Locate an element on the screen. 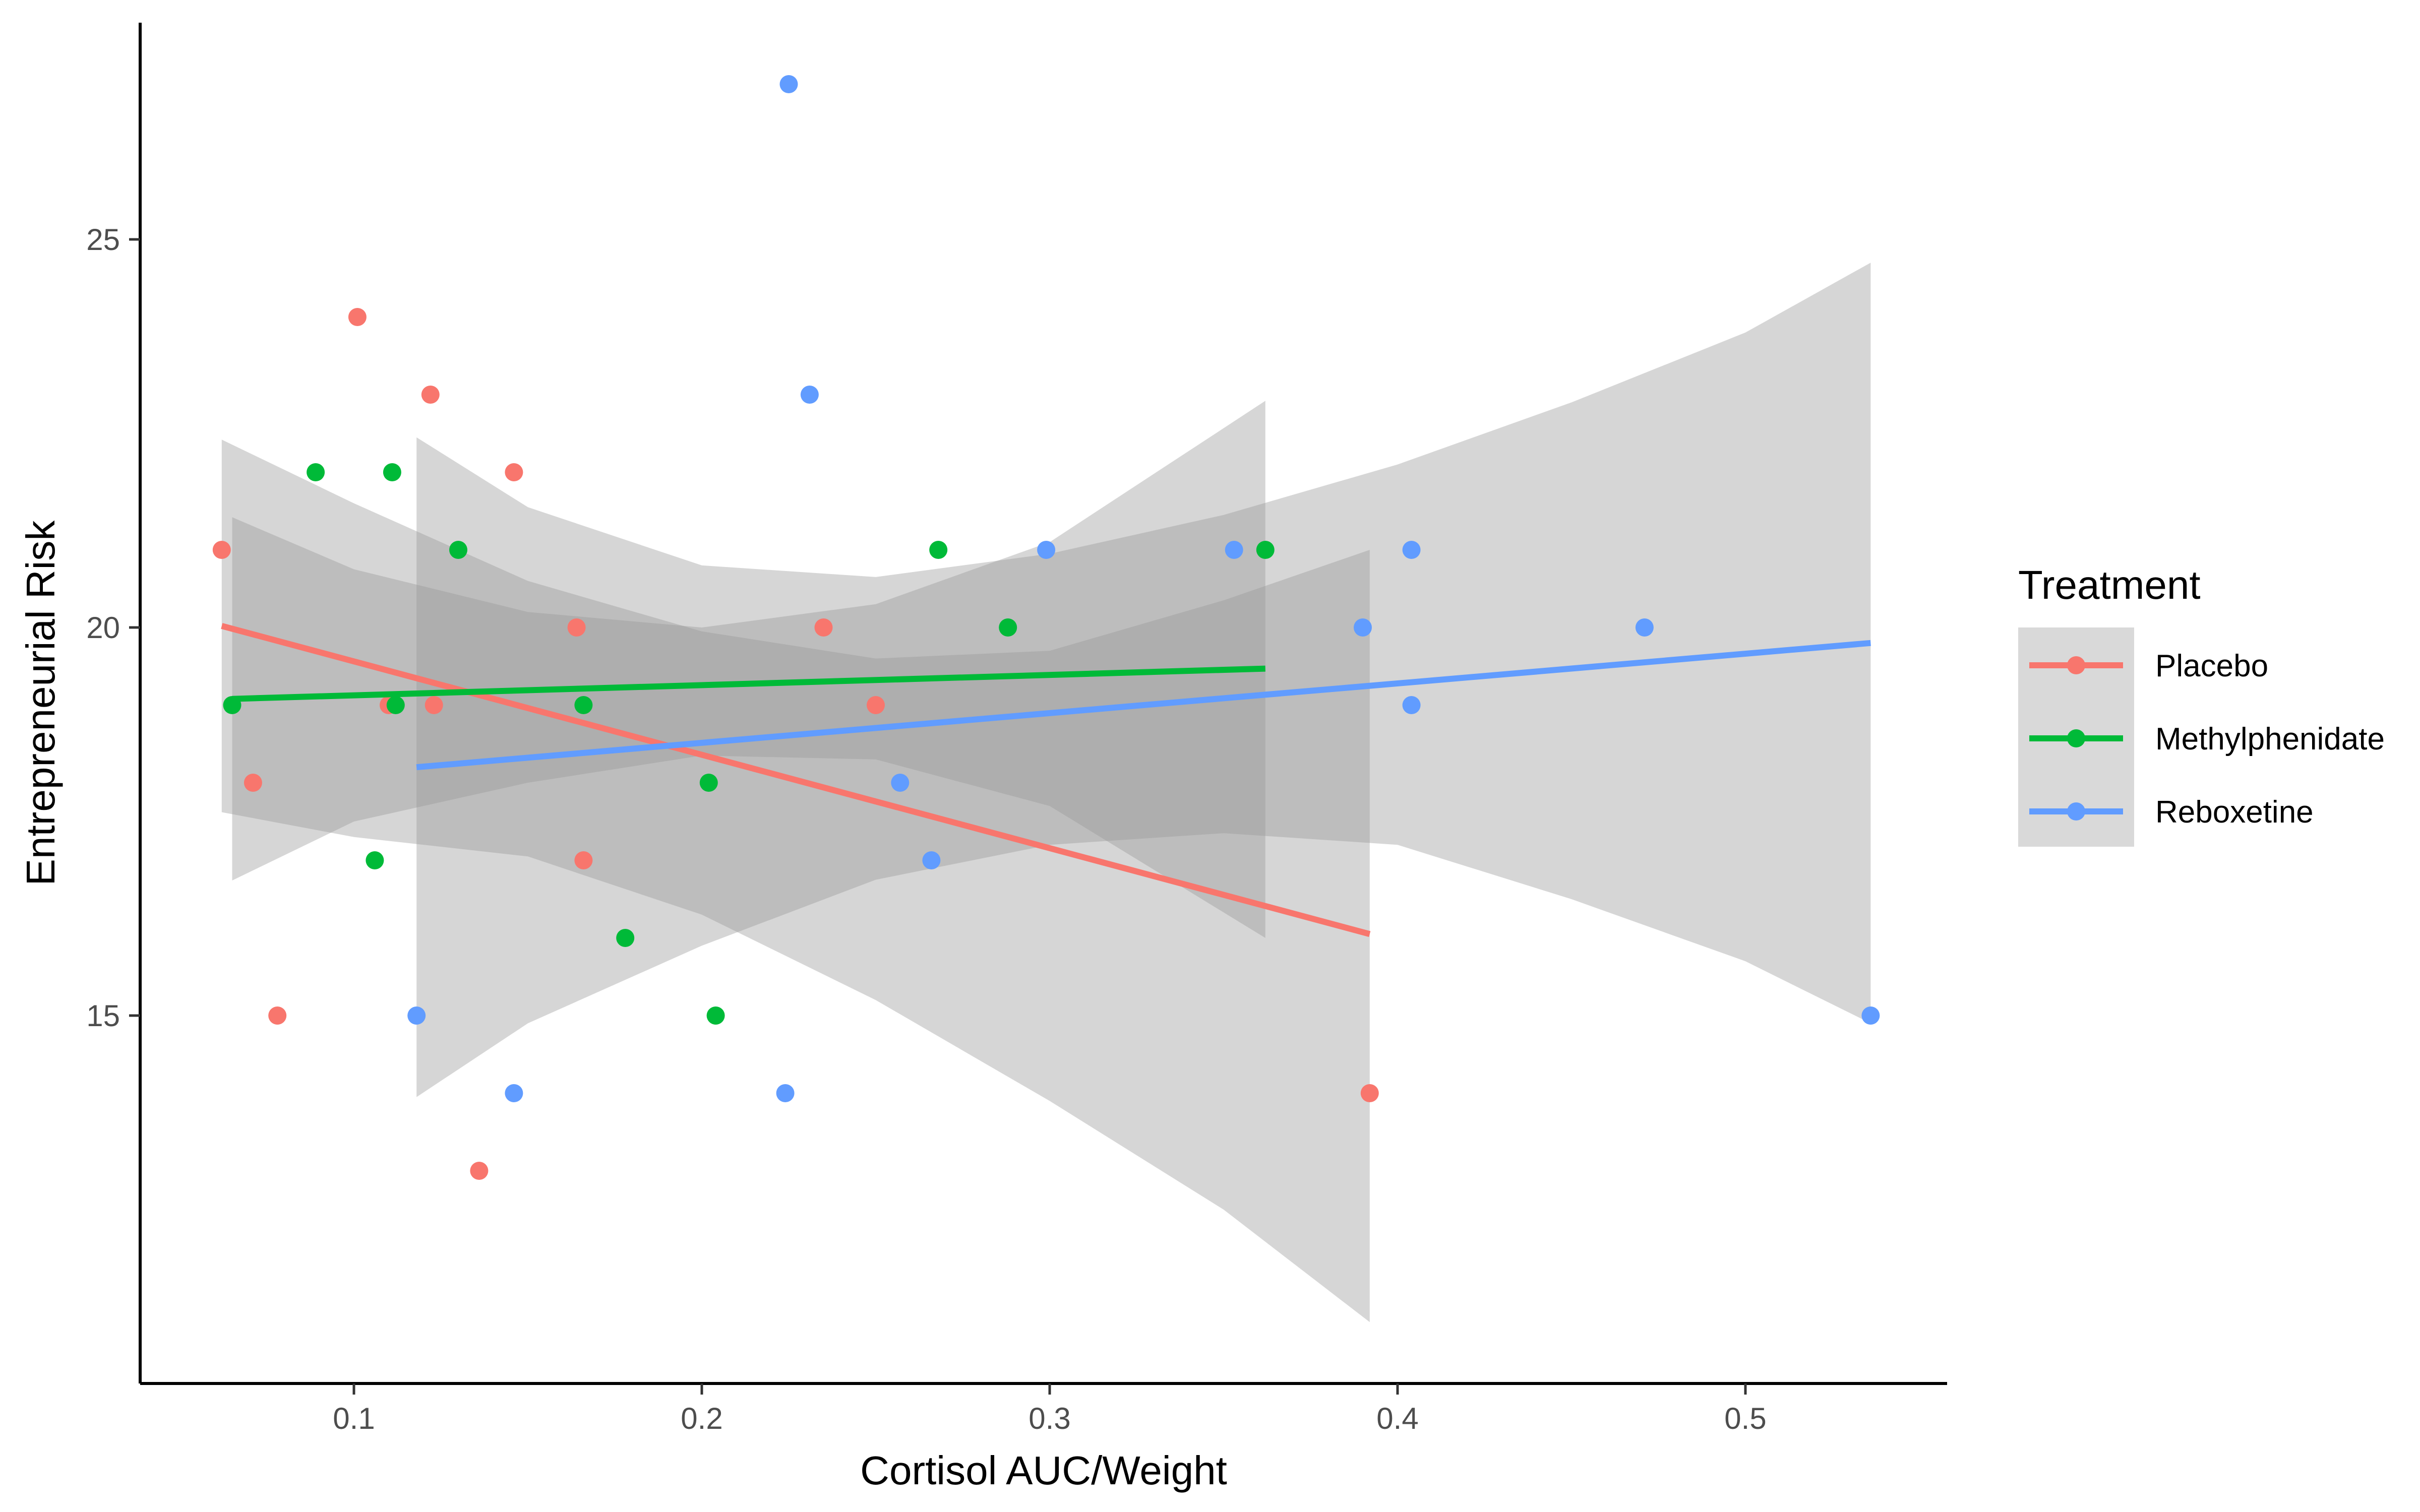  y-tick-label: 25 is located at coordinates (103, 240).